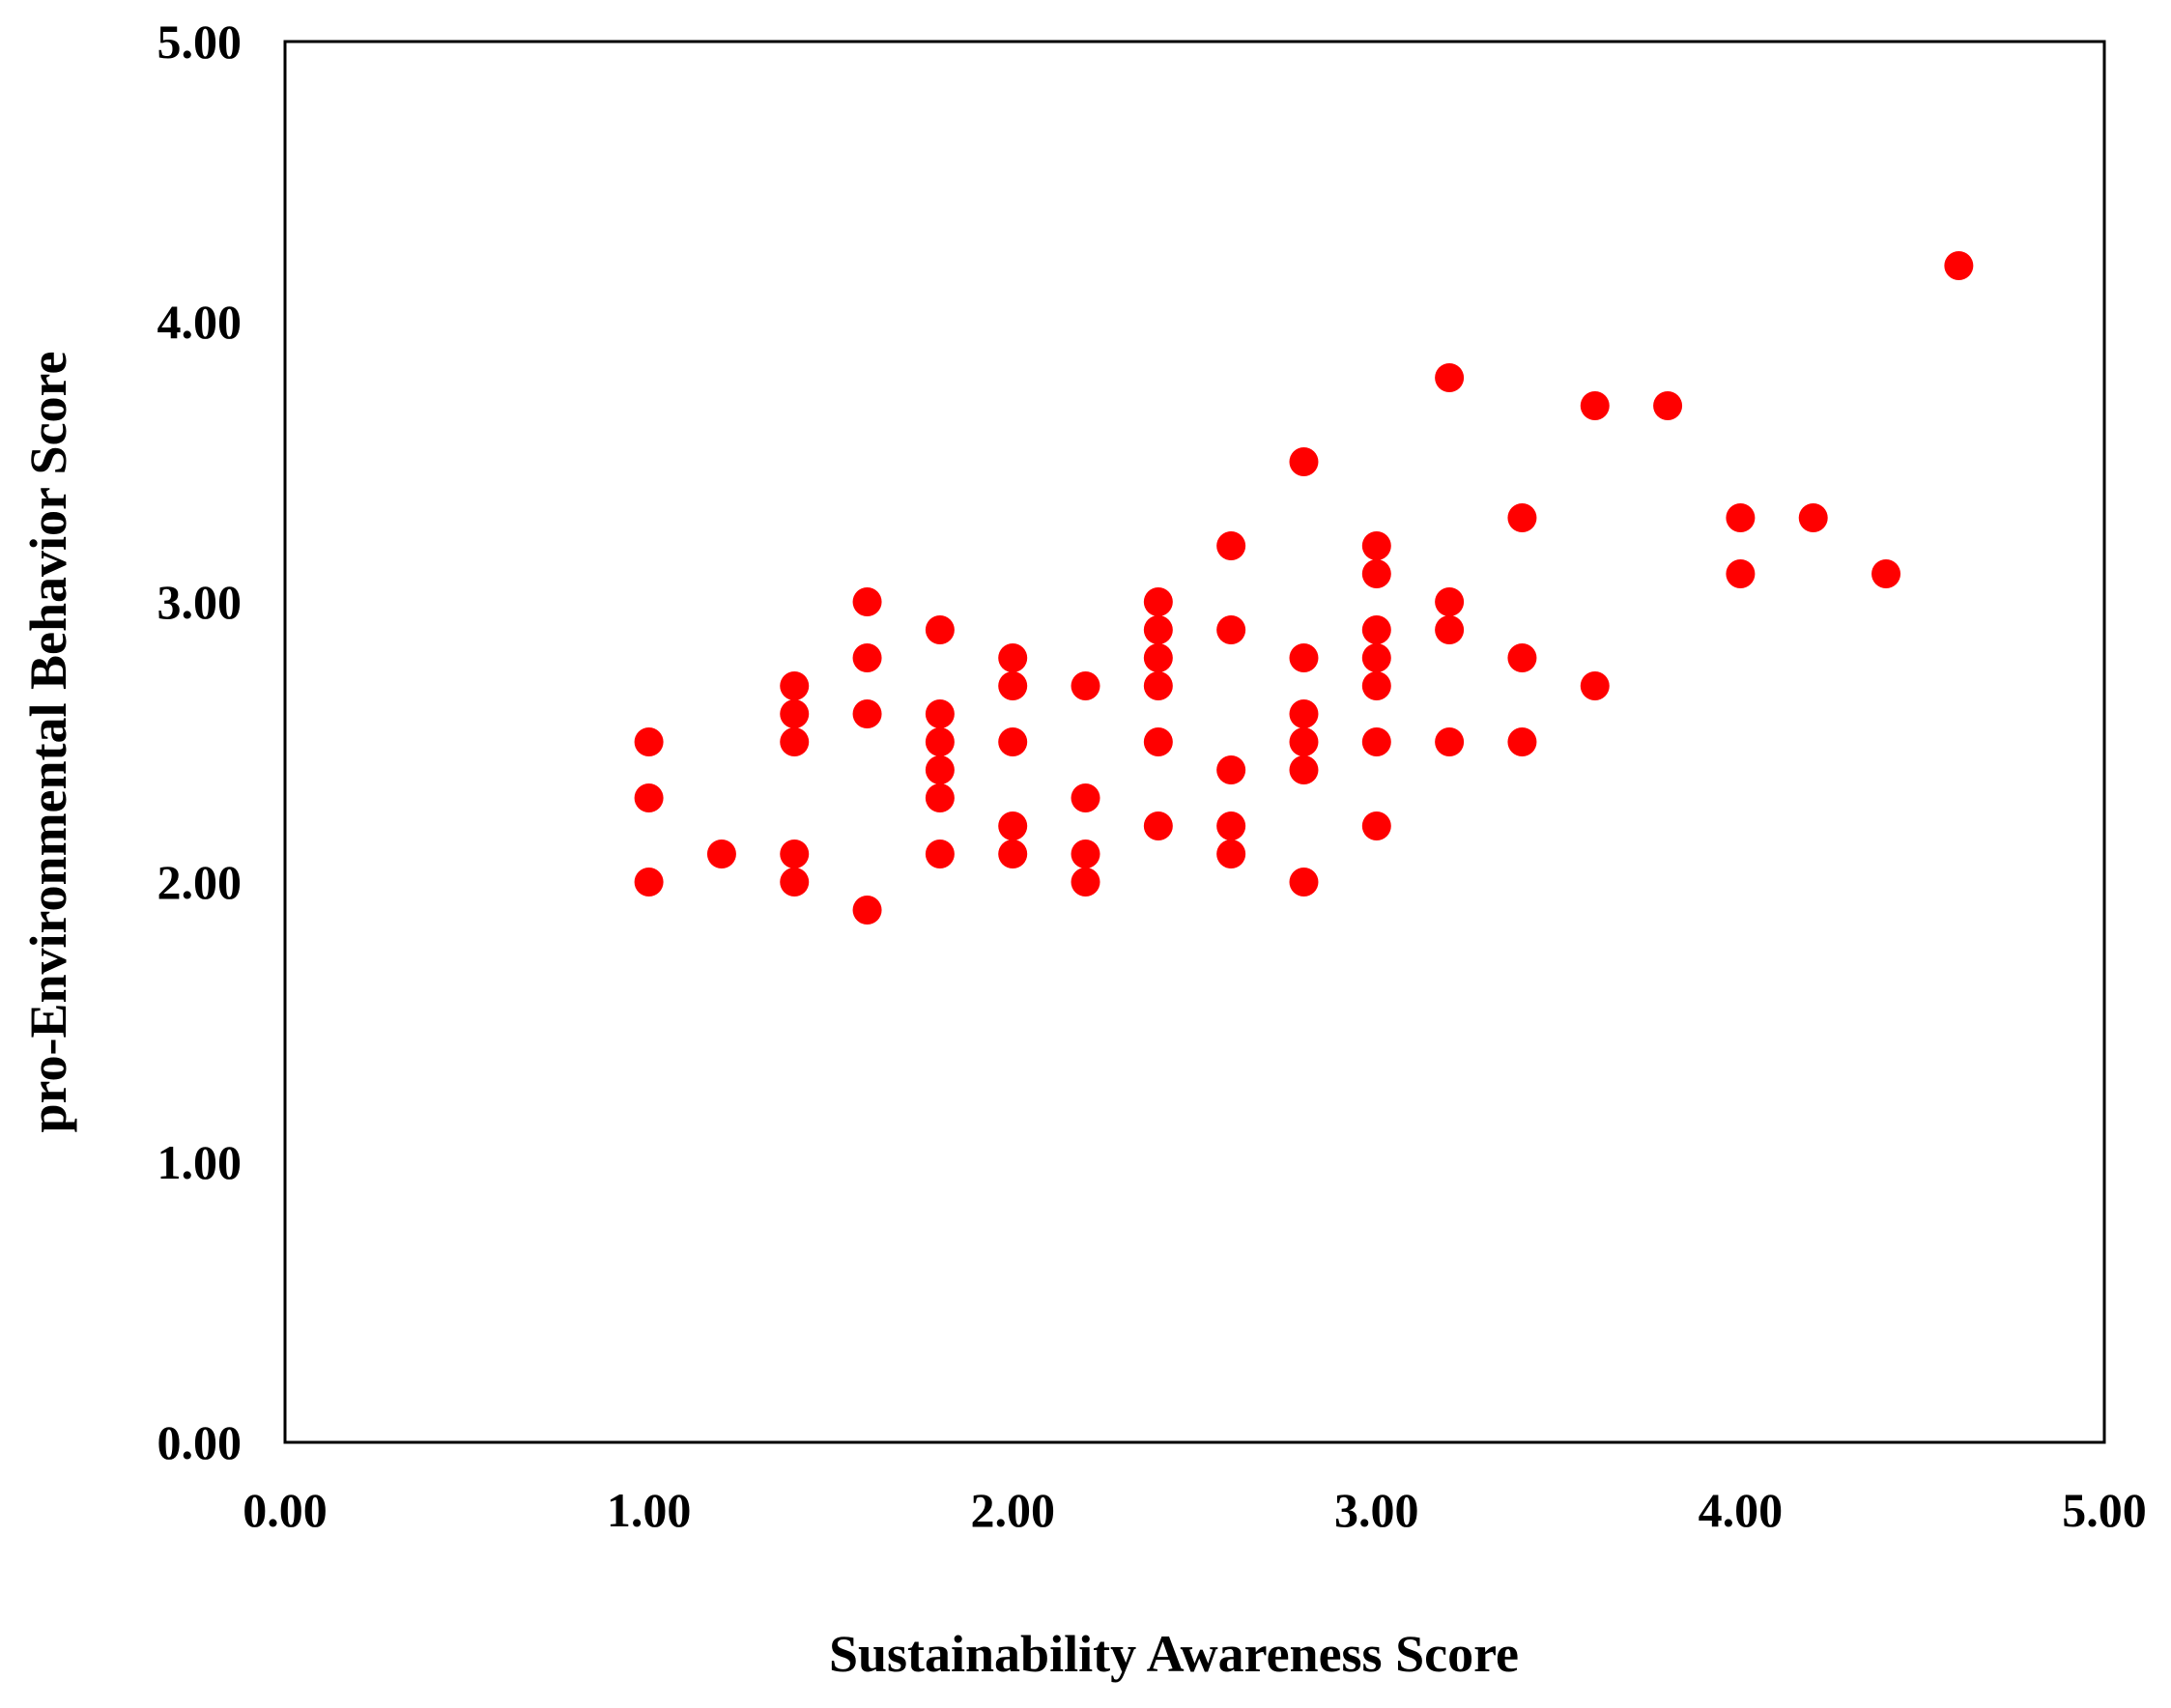  Describe the element at coordinates (1741, 1510) in the screenshot. I see `x-tick-label: 4.00` at that location.